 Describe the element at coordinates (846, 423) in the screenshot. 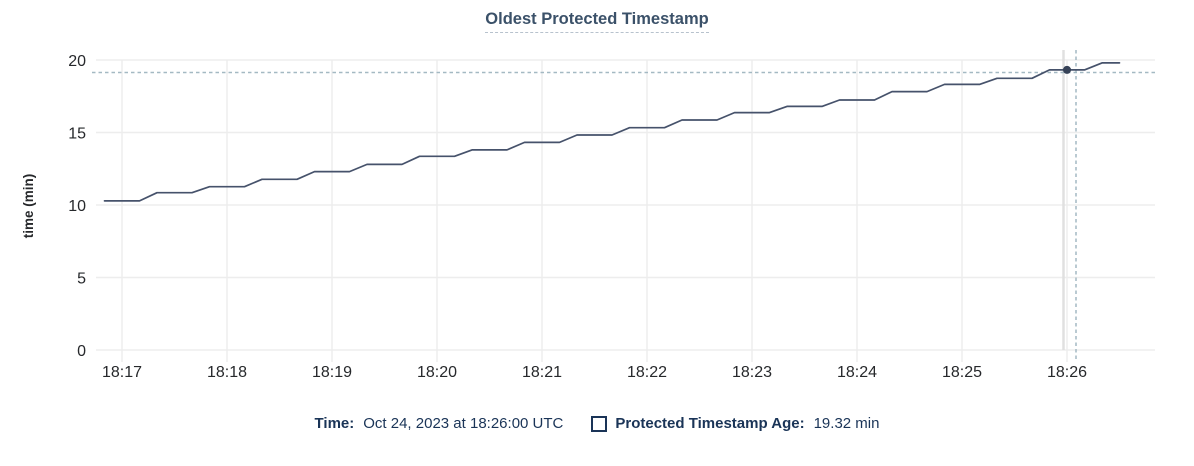

I see `series-value: 19.32 min` at that location.